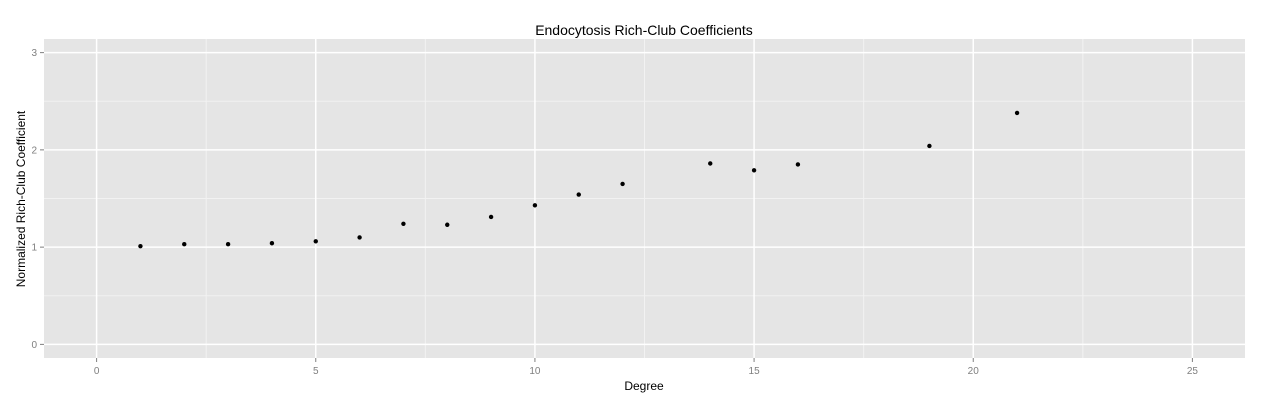 The width and height of the screenshot is (1266, 404). I want to click on y-tick-label: 3, so click(34, 53).